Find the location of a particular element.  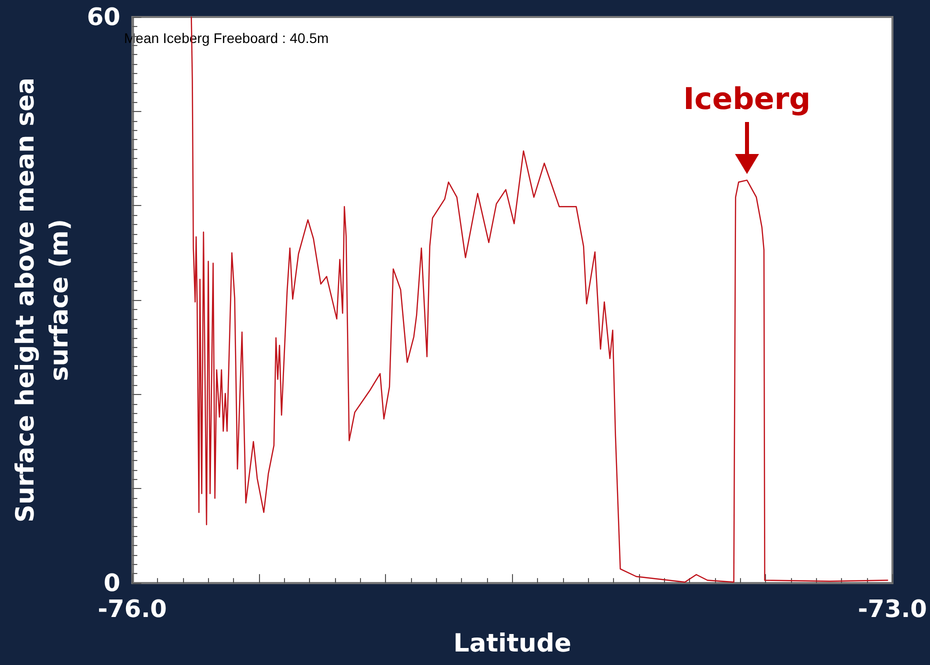

x-tick-label: -73.0 is located at coordinates (893, 609).